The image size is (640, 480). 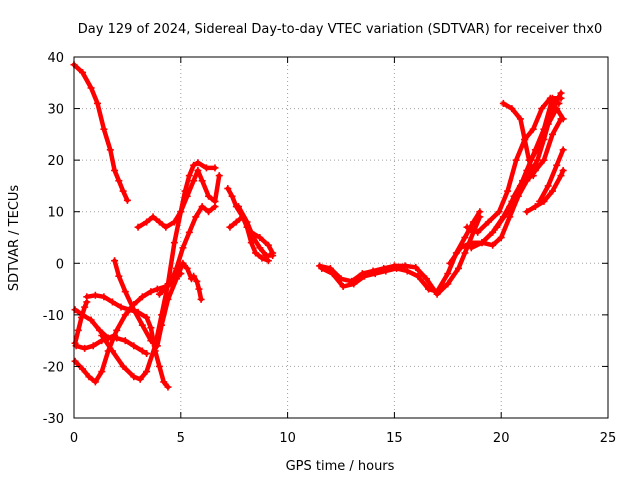 What do you see at coordinates (14, 238) in the screenshot?
I see `y-axis-label: SDTVAR / TECUs` at bounding box center [14, 238].